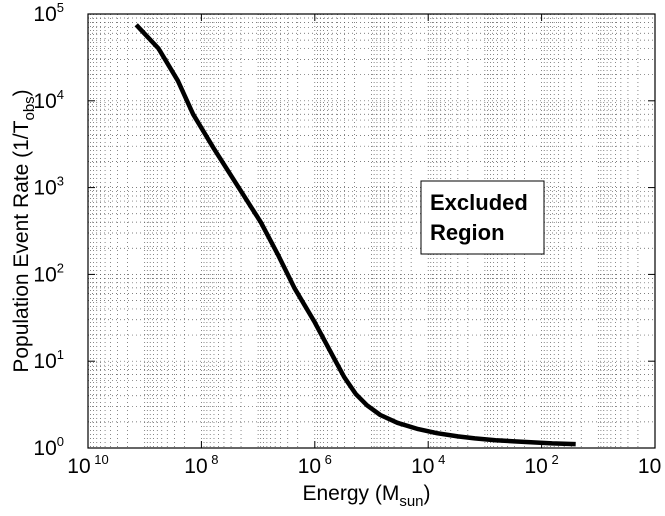 The height and width of the screenshot is (516, 665). Describe the element at coordinates (48, 187) in the screenshot. I see `y-tick-label: 10³` at that location.